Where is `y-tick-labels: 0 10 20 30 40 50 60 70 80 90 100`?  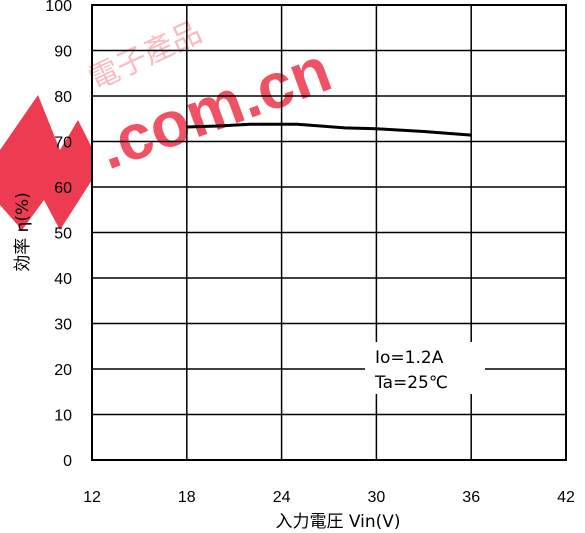 y-tick-labels: 0 10 20 30 40 50 60 70 80 90 100 is located at coordinates (58, 235).